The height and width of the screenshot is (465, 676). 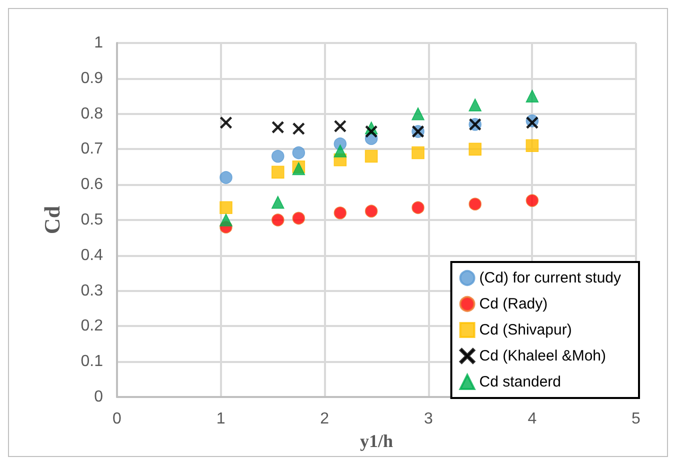 I want to click on legend-label: (Cd) for current study, so click(x=550, y=278).